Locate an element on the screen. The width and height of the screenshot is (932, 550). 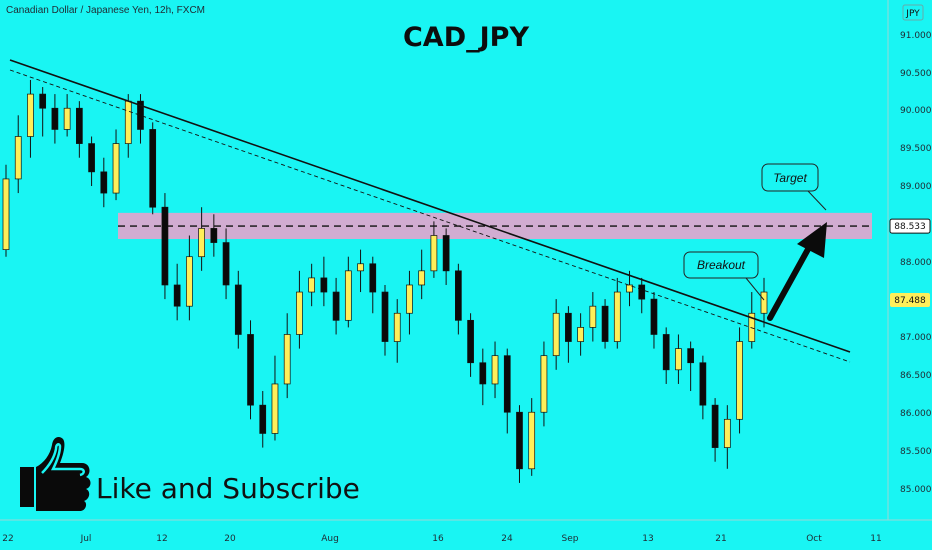
price-tick-label: 91.000 is located at coordinates (916, 36).